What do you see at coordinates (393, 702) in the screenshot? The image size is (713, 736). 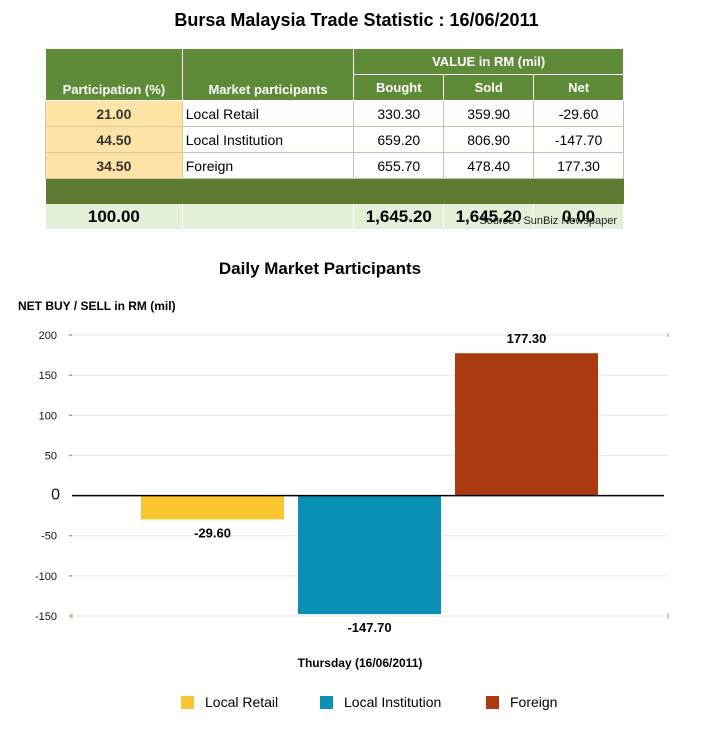 I see `legend-label: Local Institution` at bounding box center [393, 702].